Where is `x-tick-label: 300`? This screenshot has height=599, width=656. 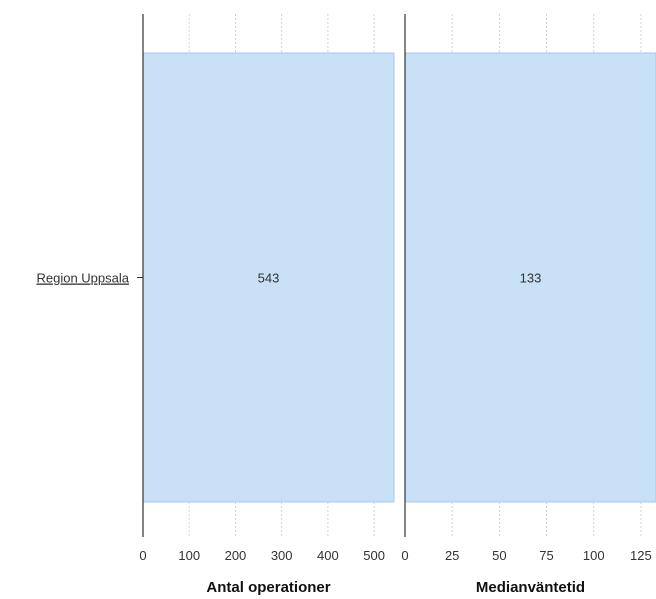 x-tick-label: 300 is located at coordinates (282, 555).